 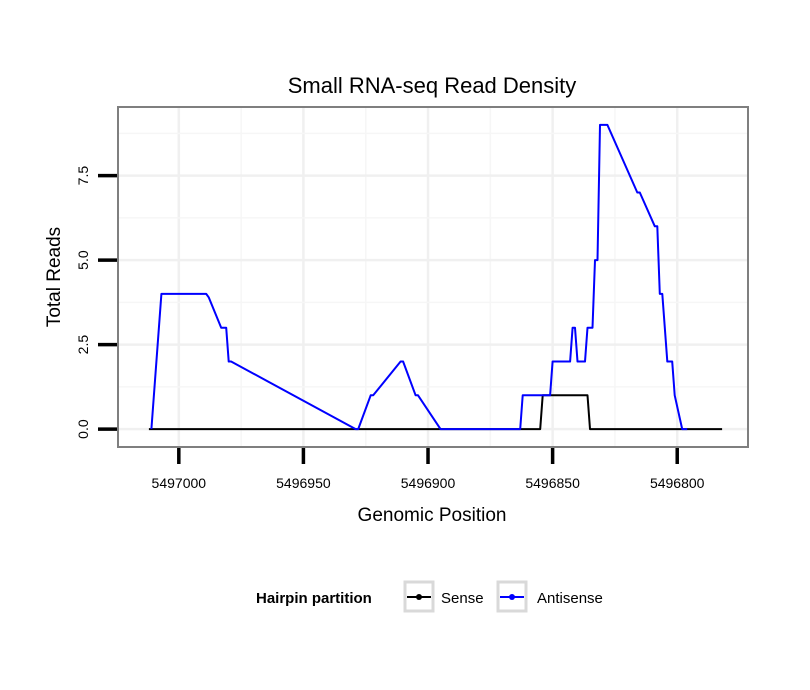 What do you see at coordinates (432, 85) in the screenshot?
I see `chart-title: Small RNA-seq Read Density` at bounding box center [432, 85].